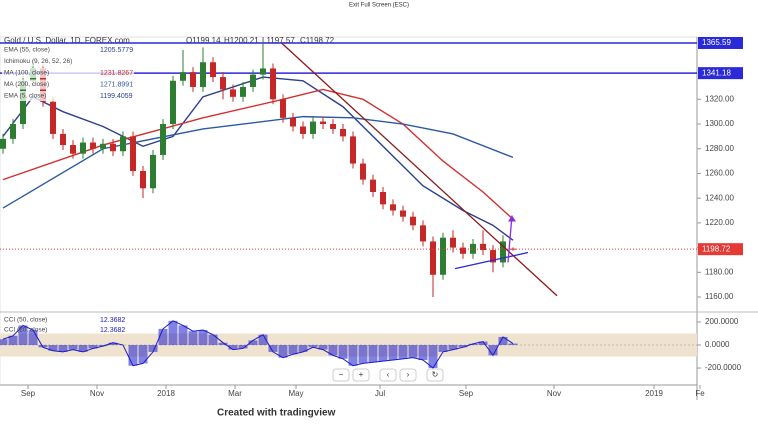 Image resolution: width=758 pixels, height=428 pixels. I want to click on ohlc-value: H1200.21, so click(241, 40).